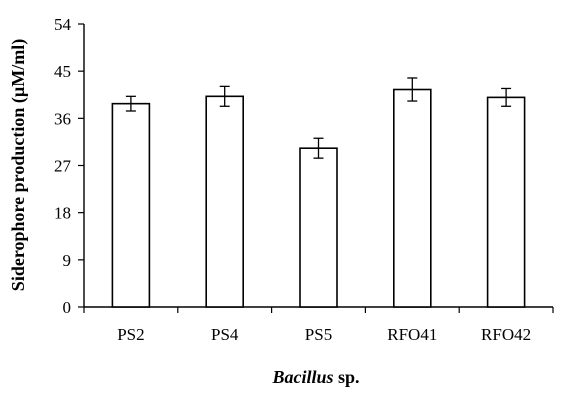  What do you see at coordinates (318, 227) in the screenshot?
I see `bar-ps5` at bounding box center [318, 227].